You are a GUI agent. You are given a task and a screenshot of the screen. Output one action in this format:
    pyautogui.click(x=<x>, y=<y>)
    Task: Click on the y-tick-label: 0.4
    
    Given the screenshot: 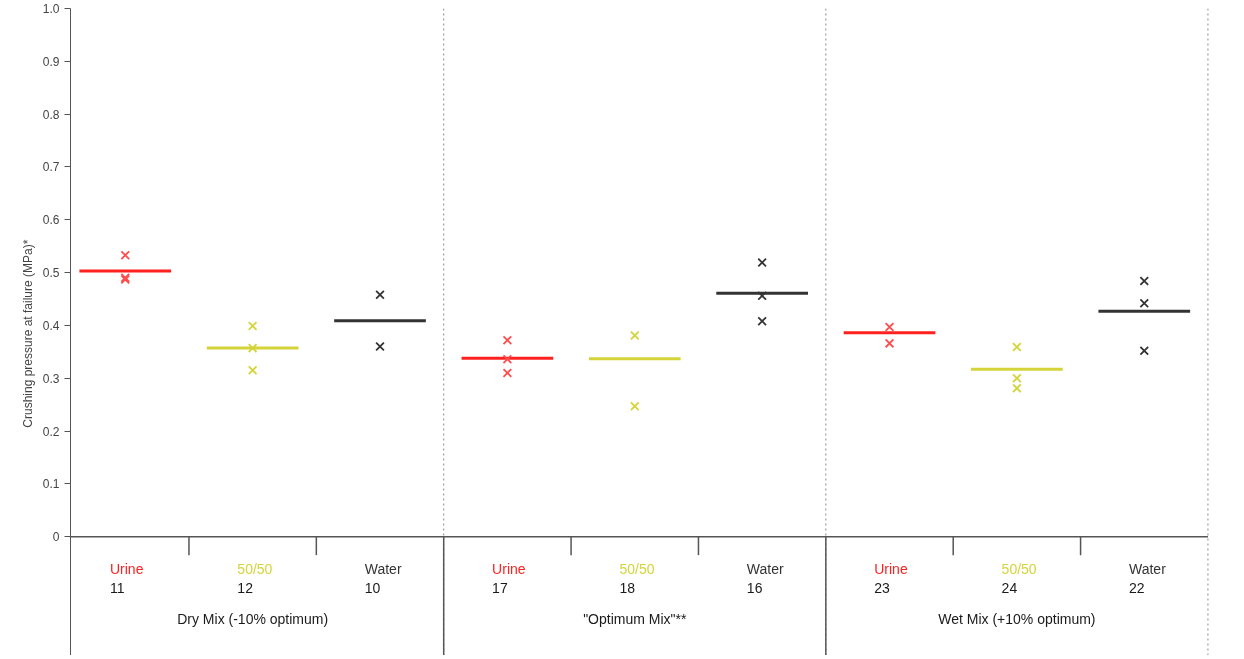 What is the action you would take?
    pyautogui.click(x=51, y=325)
    